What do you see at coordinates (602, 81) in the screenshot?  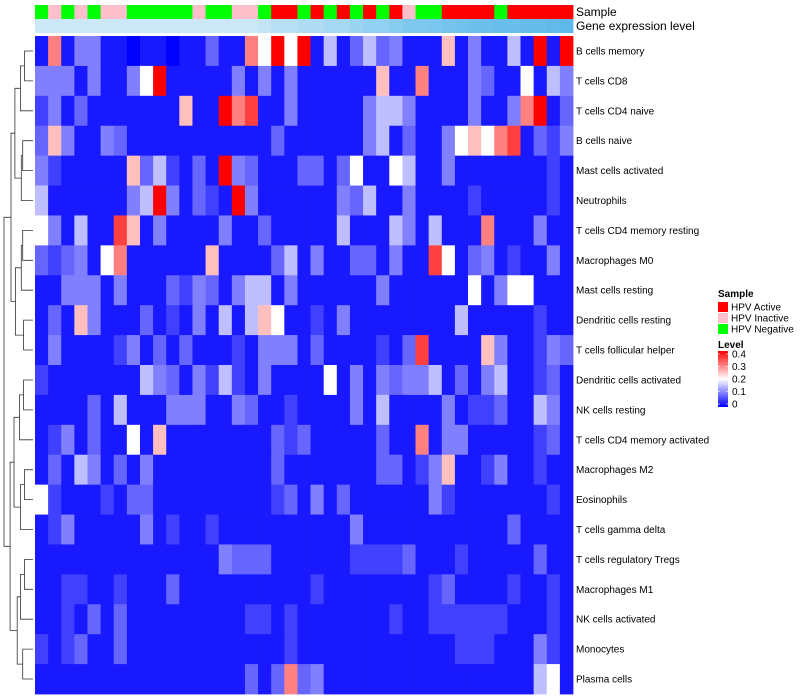 I see `row-label: T cells CD8` at bounding box center [602, 81].